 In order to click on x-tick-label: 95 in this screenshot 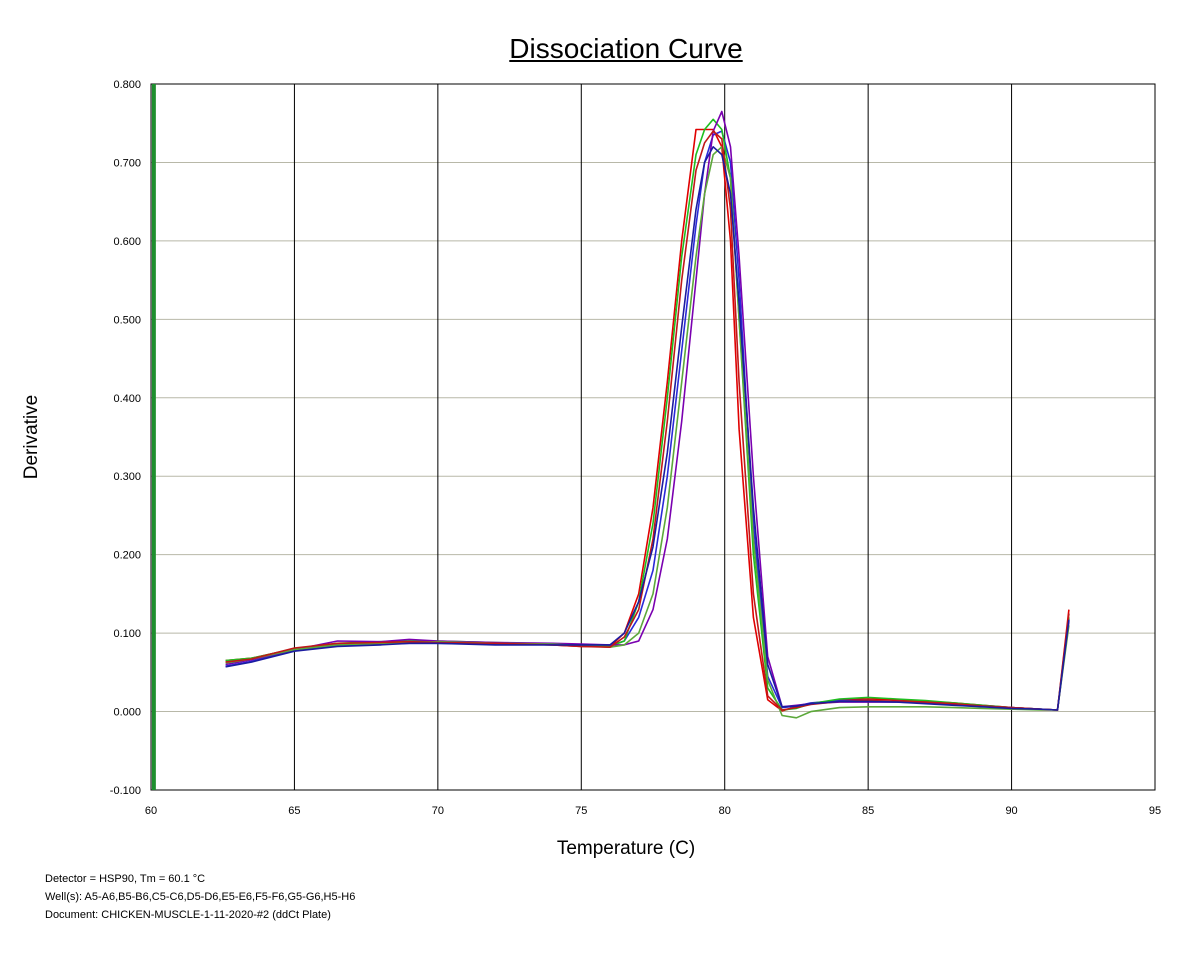, I will do `click(1155, 811)`.